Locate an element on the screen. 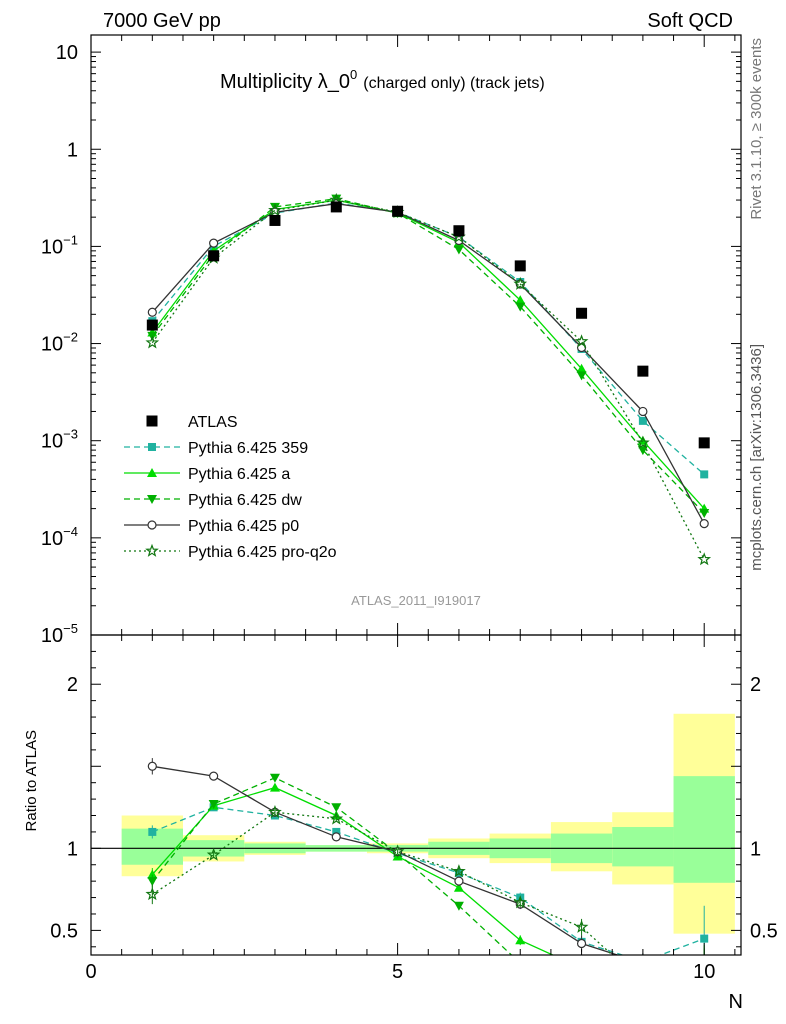 The height and width of the screenshot is (1024, 786). x-axis-label: N is located at coordinates (736, 1002).